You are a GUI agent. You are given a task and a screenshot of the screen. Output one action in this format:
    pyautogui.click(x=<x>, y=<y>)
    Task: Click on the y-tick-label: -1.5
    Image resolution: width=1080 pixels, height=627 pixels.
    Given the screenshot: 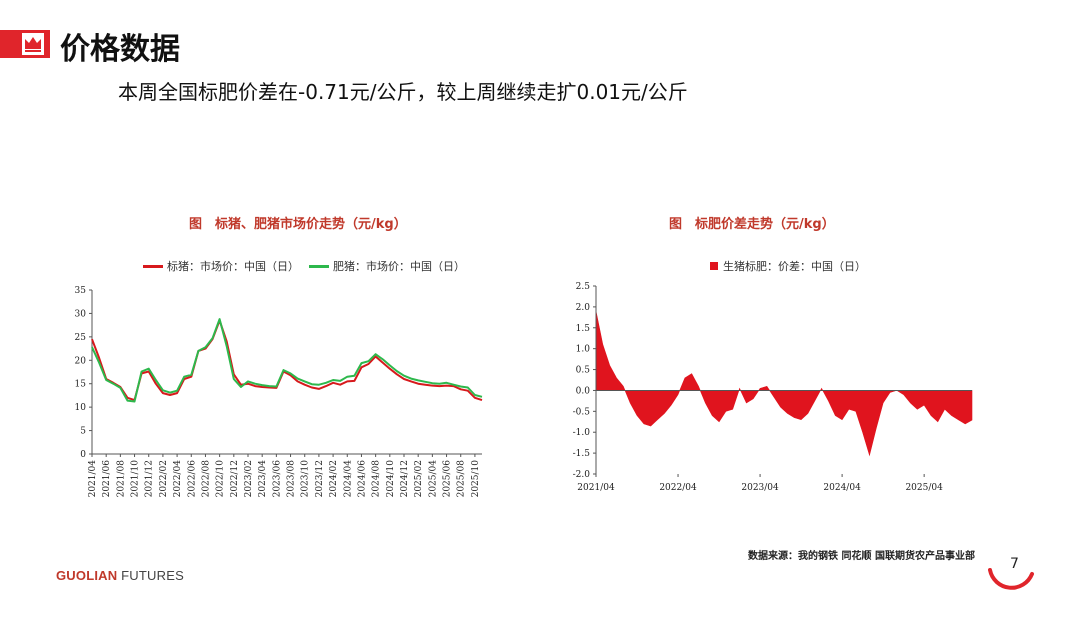 What is the action you would take?
    pyautogui.click(x=582, y=454)
    